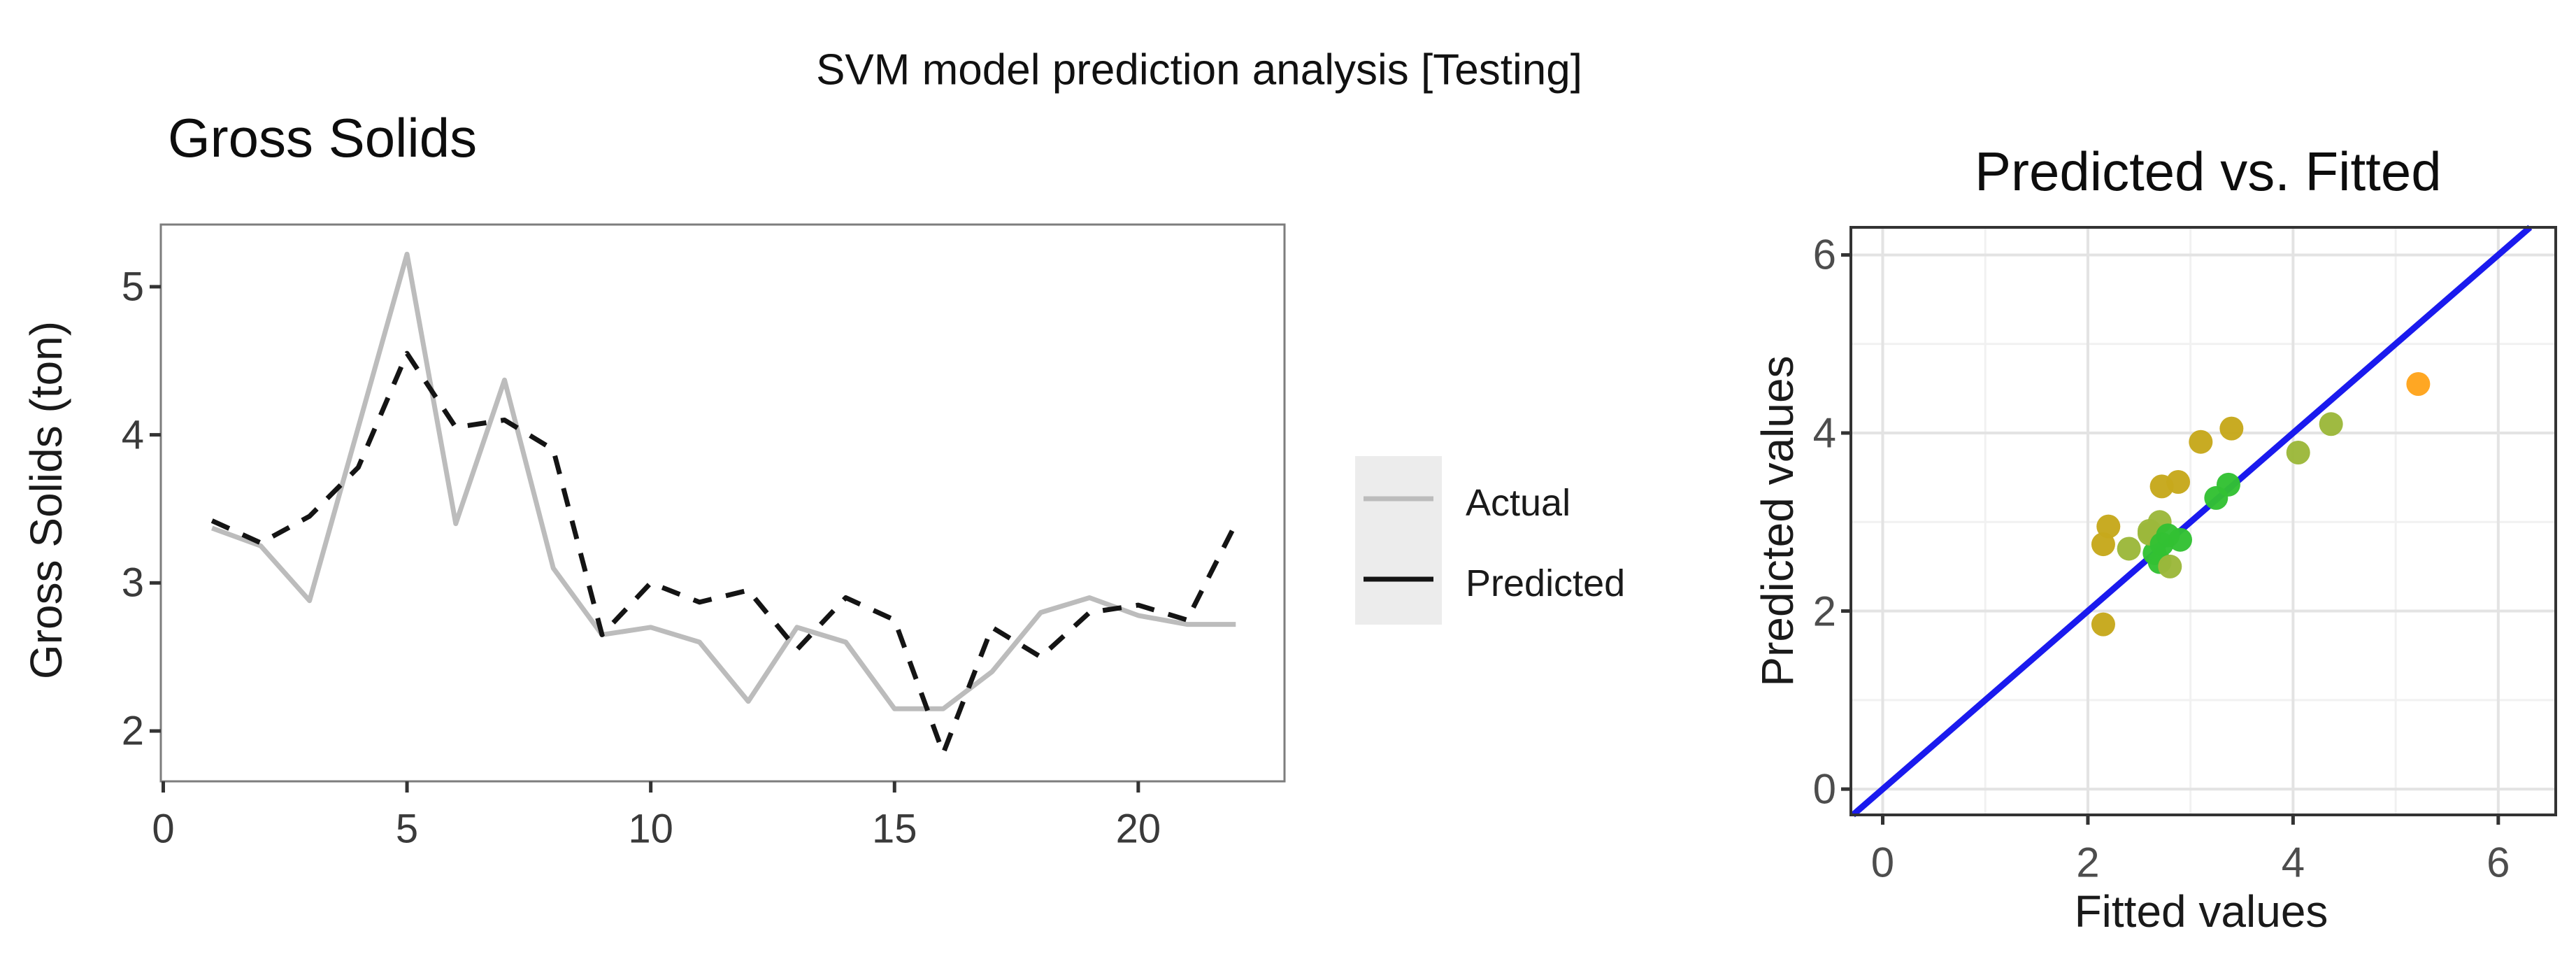 This screenshot has height=959, width=2576. Describe the element at coordinates (46, 500) in the screenshot. I see `left-y-axis-label: Gross Solids (ton)` at that location.